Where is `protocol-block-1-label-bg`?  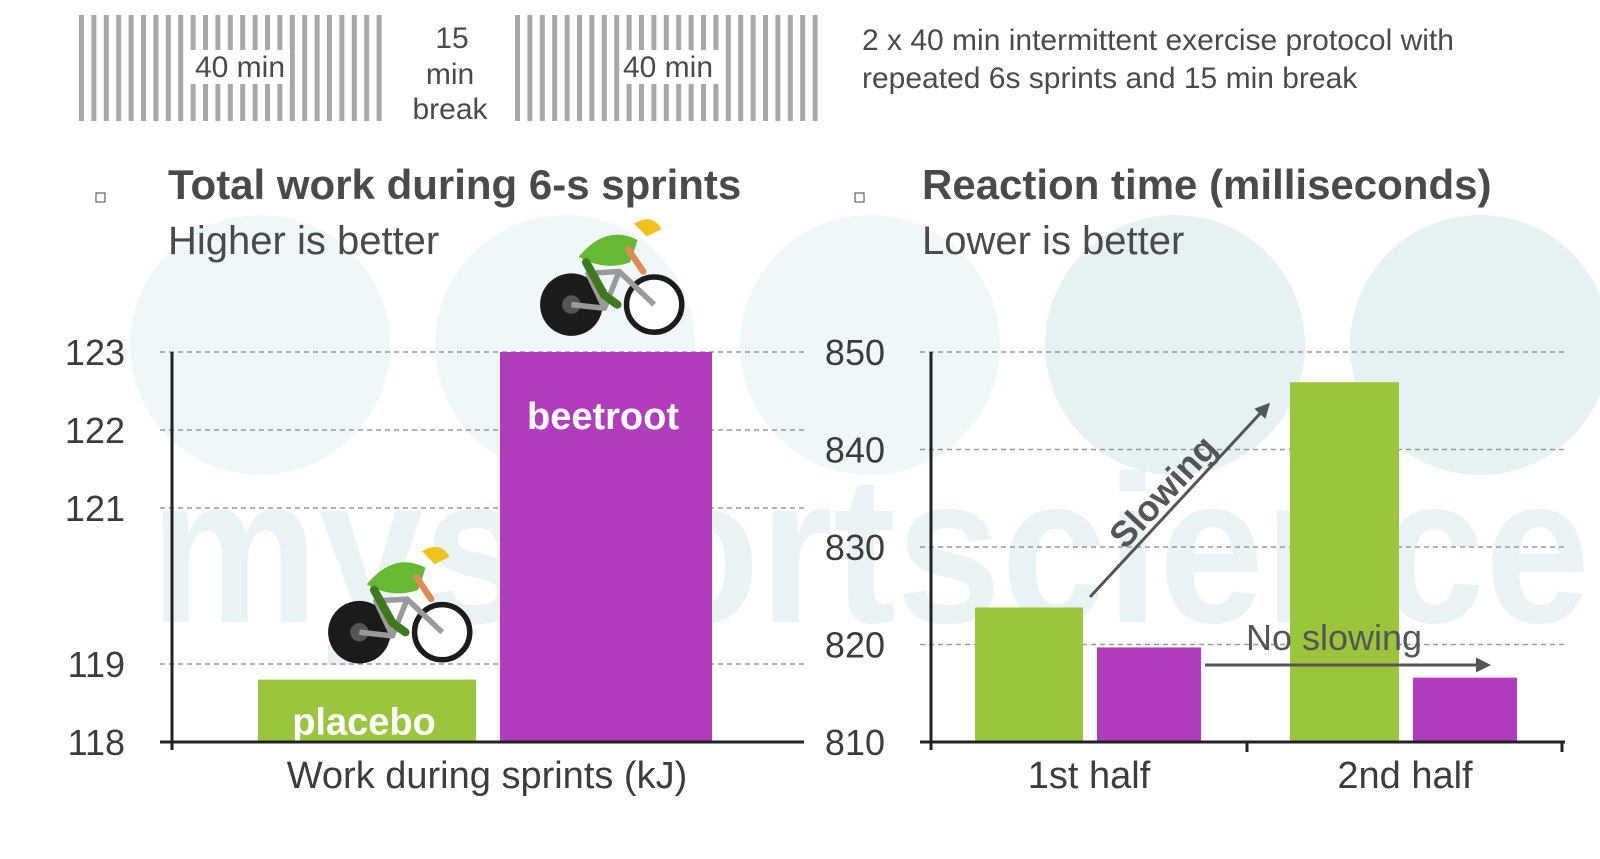
protocol-block-1-label-bg is located at coordinates (240, 67).